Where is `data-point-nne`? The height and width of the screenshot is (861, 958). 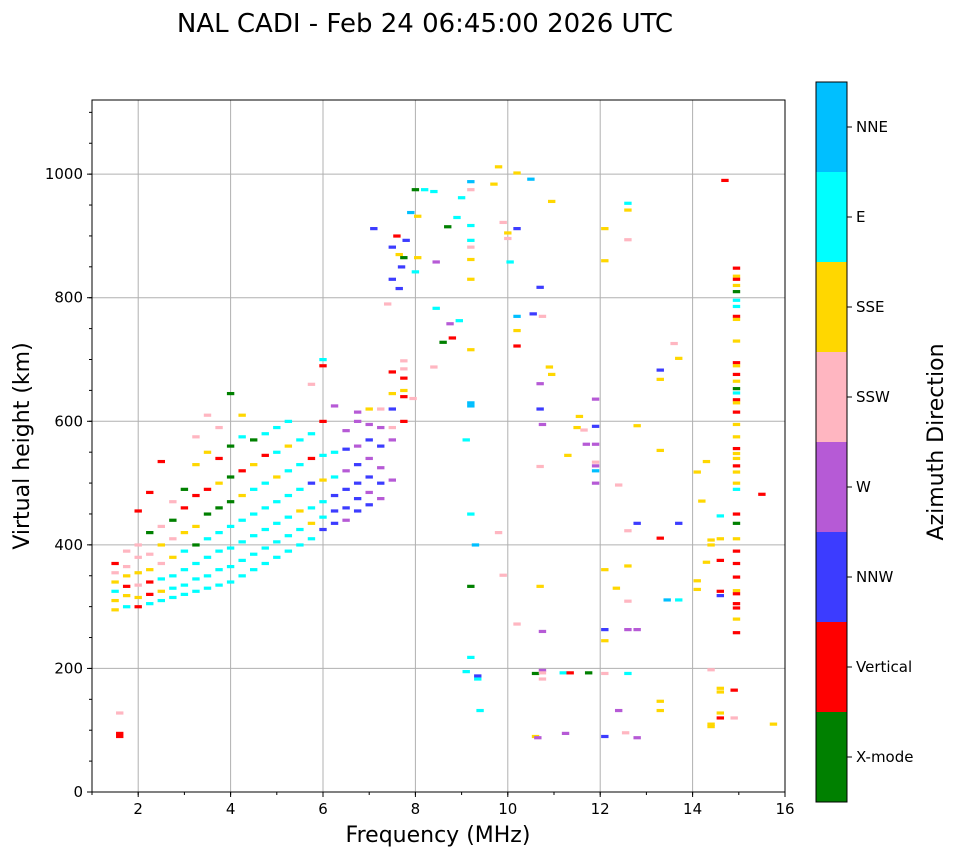 data-point-nne is located at coordinates (411, 212).